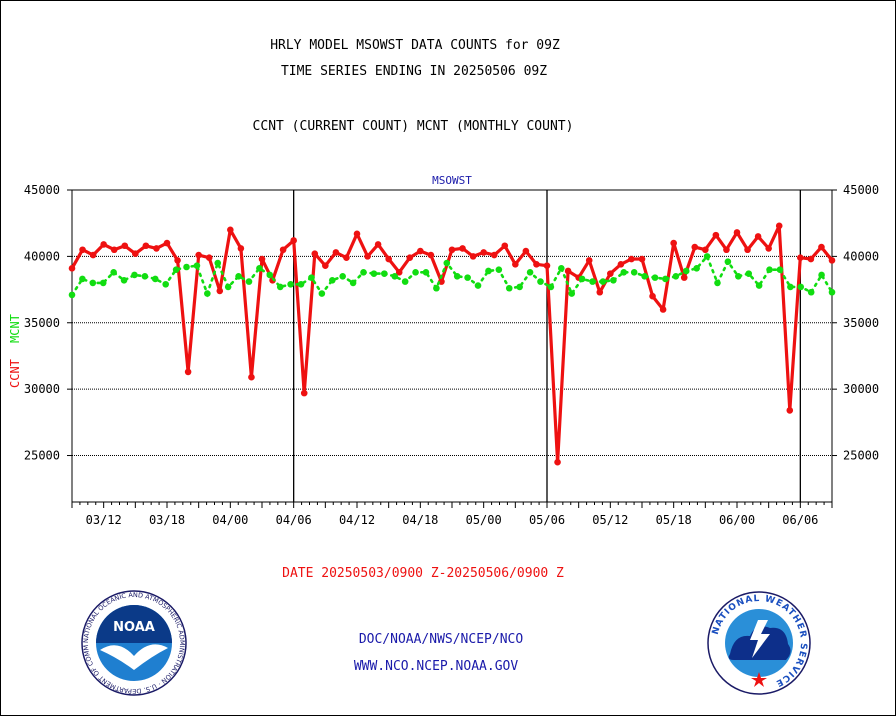 This screenshot has width=896, height=716. I want to click on xtick-label: 05/00, so click(484, 520).